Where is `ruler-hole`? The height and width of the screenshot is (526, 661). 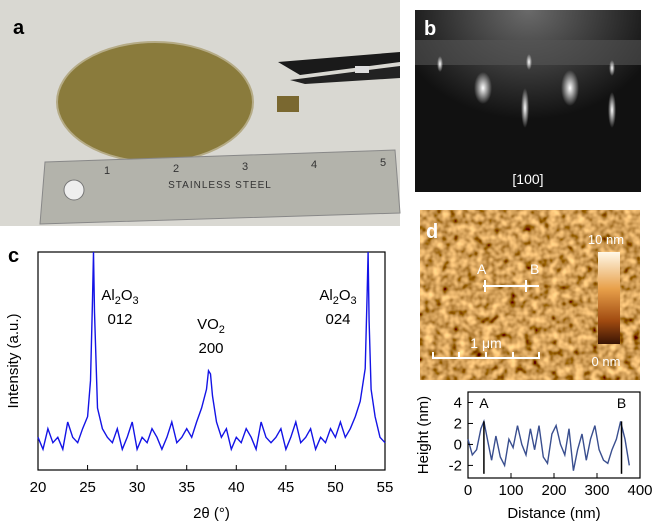 ruler-hole is located at coordinates (74, 190).